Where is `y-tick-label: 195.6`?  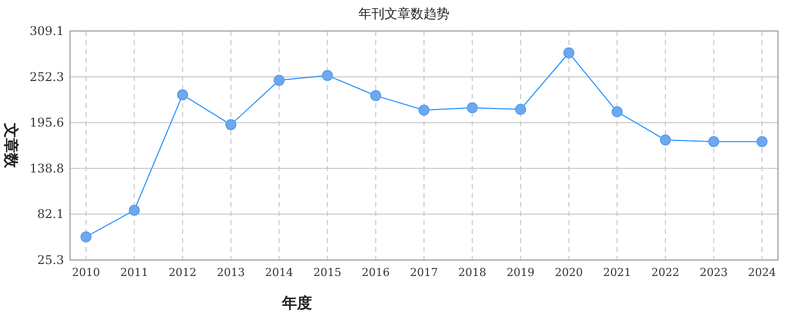 y-tick-label: 195.6 is located at coordinates (47, 123).